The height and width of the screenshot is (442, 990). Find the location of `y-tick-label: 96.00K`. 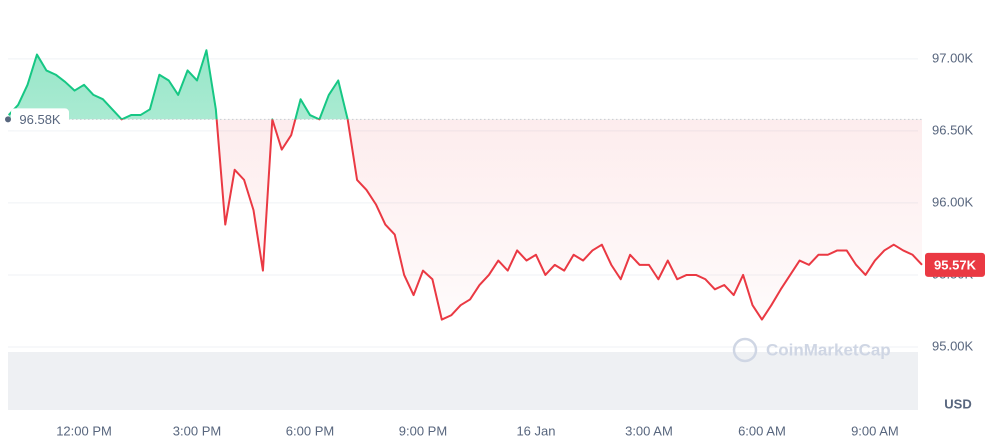

y-tick-label: 96.00K is located at coordinates (953, 201).